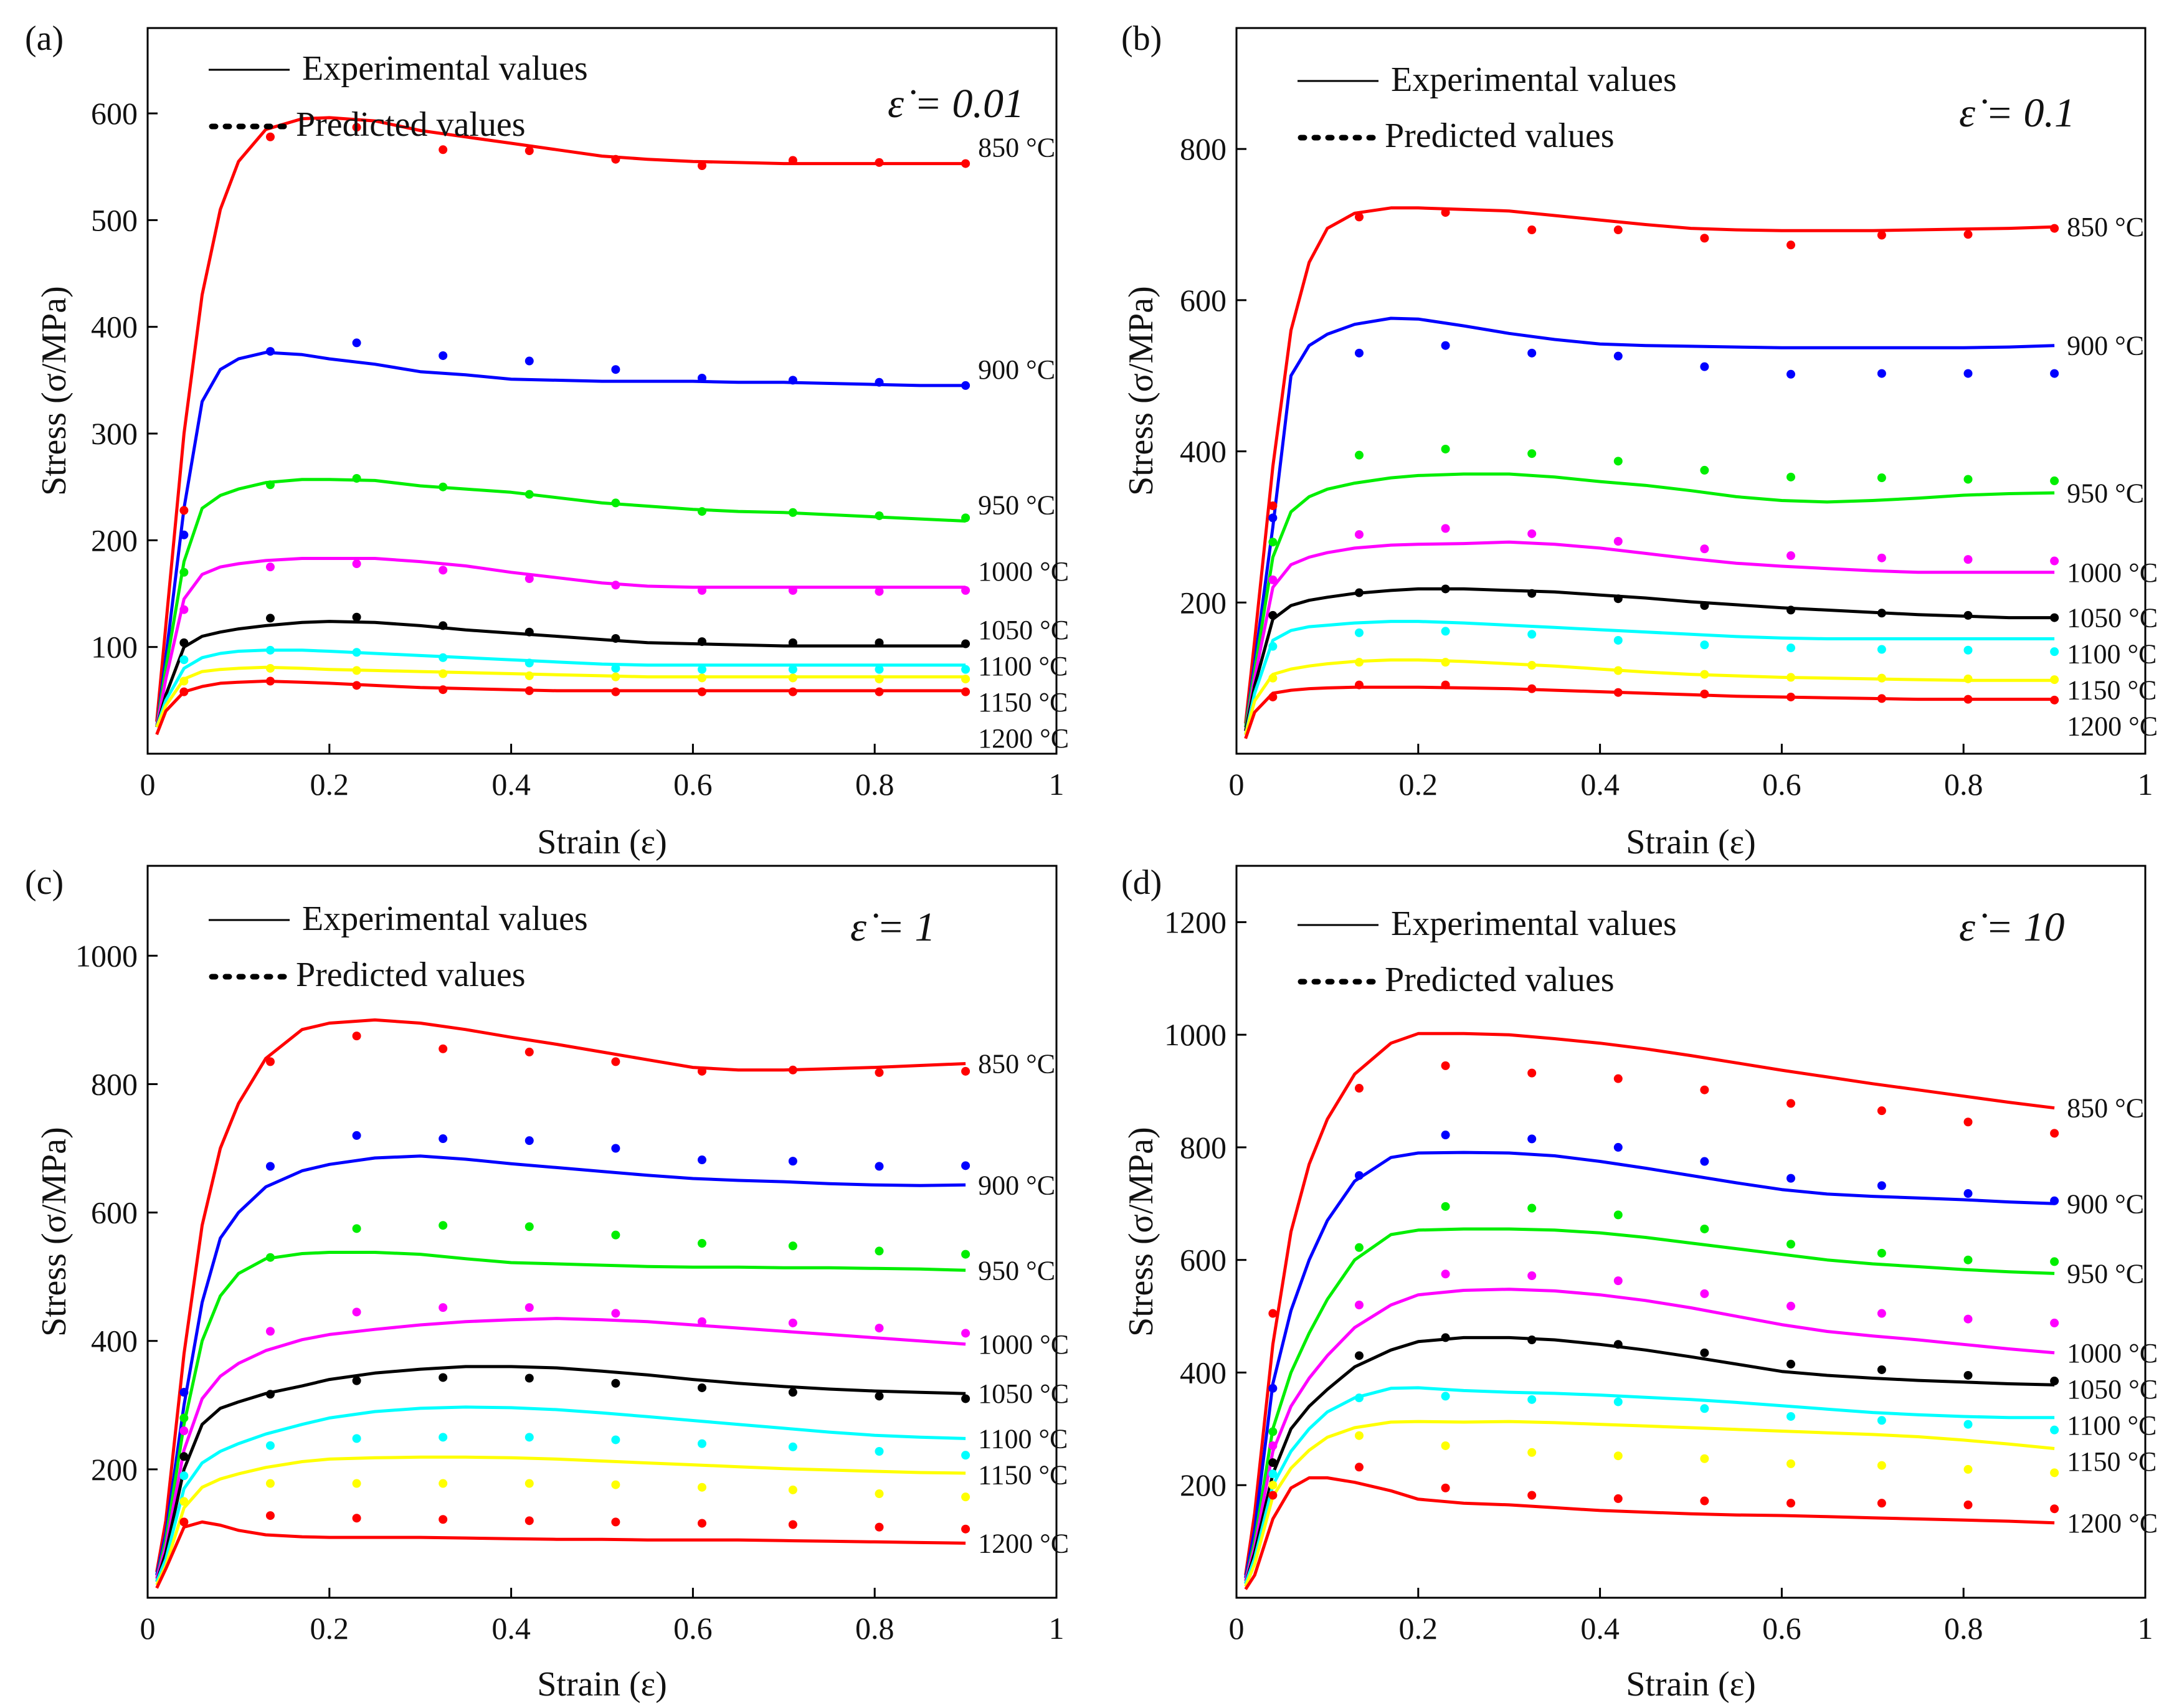 The image size is (2159, 1708). I want to click on curve-label: 850 °C, so click(1016, 1063).